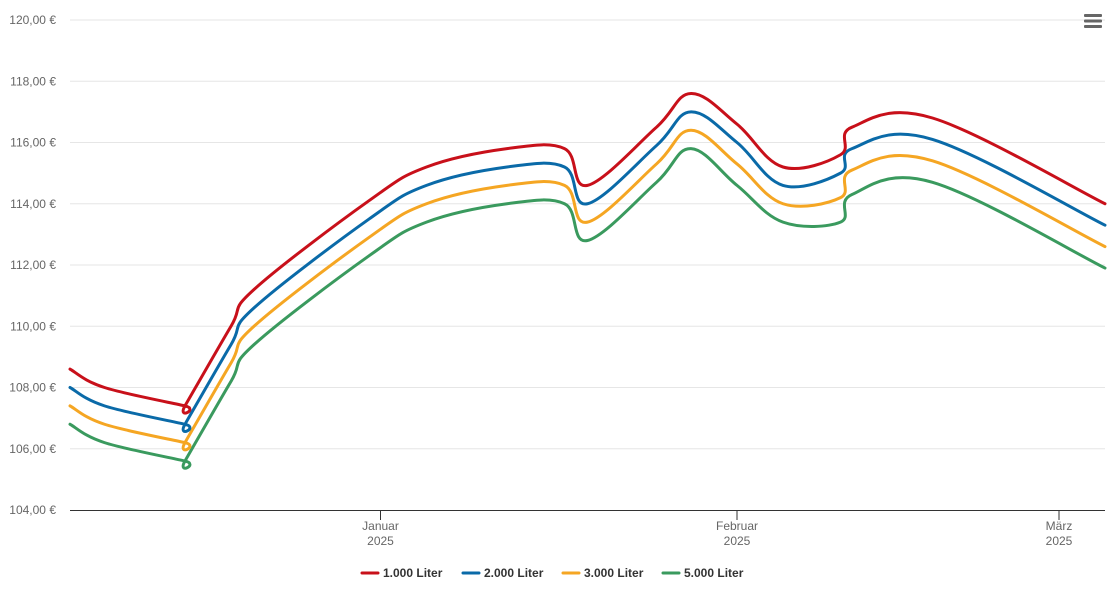  Describe the element at coordinates (32, 20) in the screenshot. I see `y-tick-label: 120,00 €` at that location.